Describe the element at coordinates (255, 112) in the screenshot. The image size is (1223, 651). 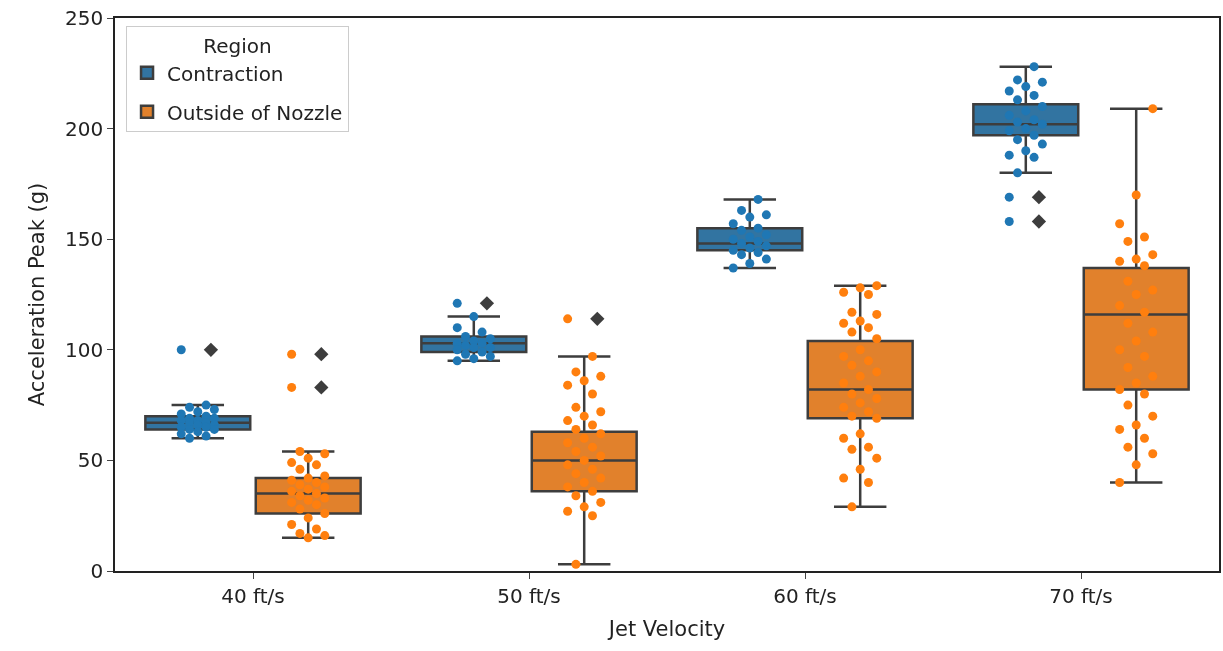
I see `legend-label: Outside of Nozzle` at that location.